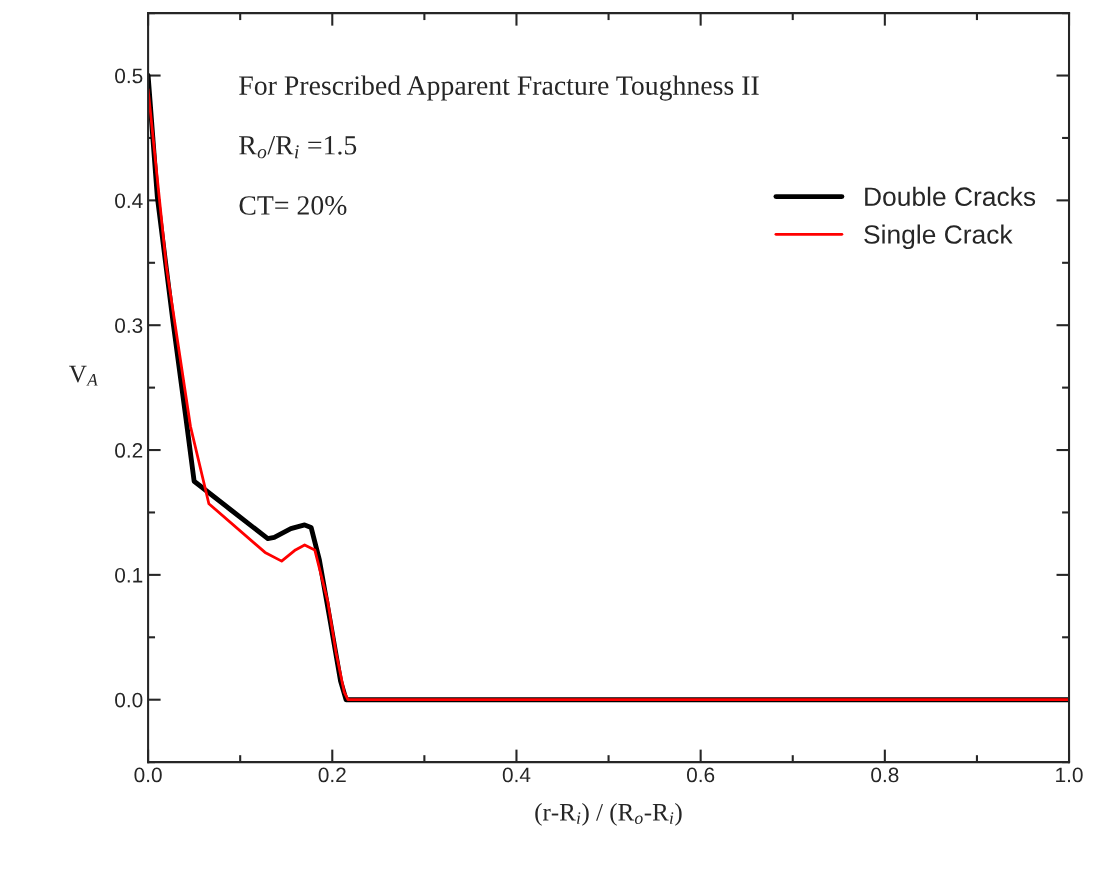 This screenshot has height=875, width=1097. Describe the element at coordinates (608, 814) in the screenshot. I see `x-axis-title: (r-R$_{i}$) / (R$_{o}$-R$_{i}$)` at that location.